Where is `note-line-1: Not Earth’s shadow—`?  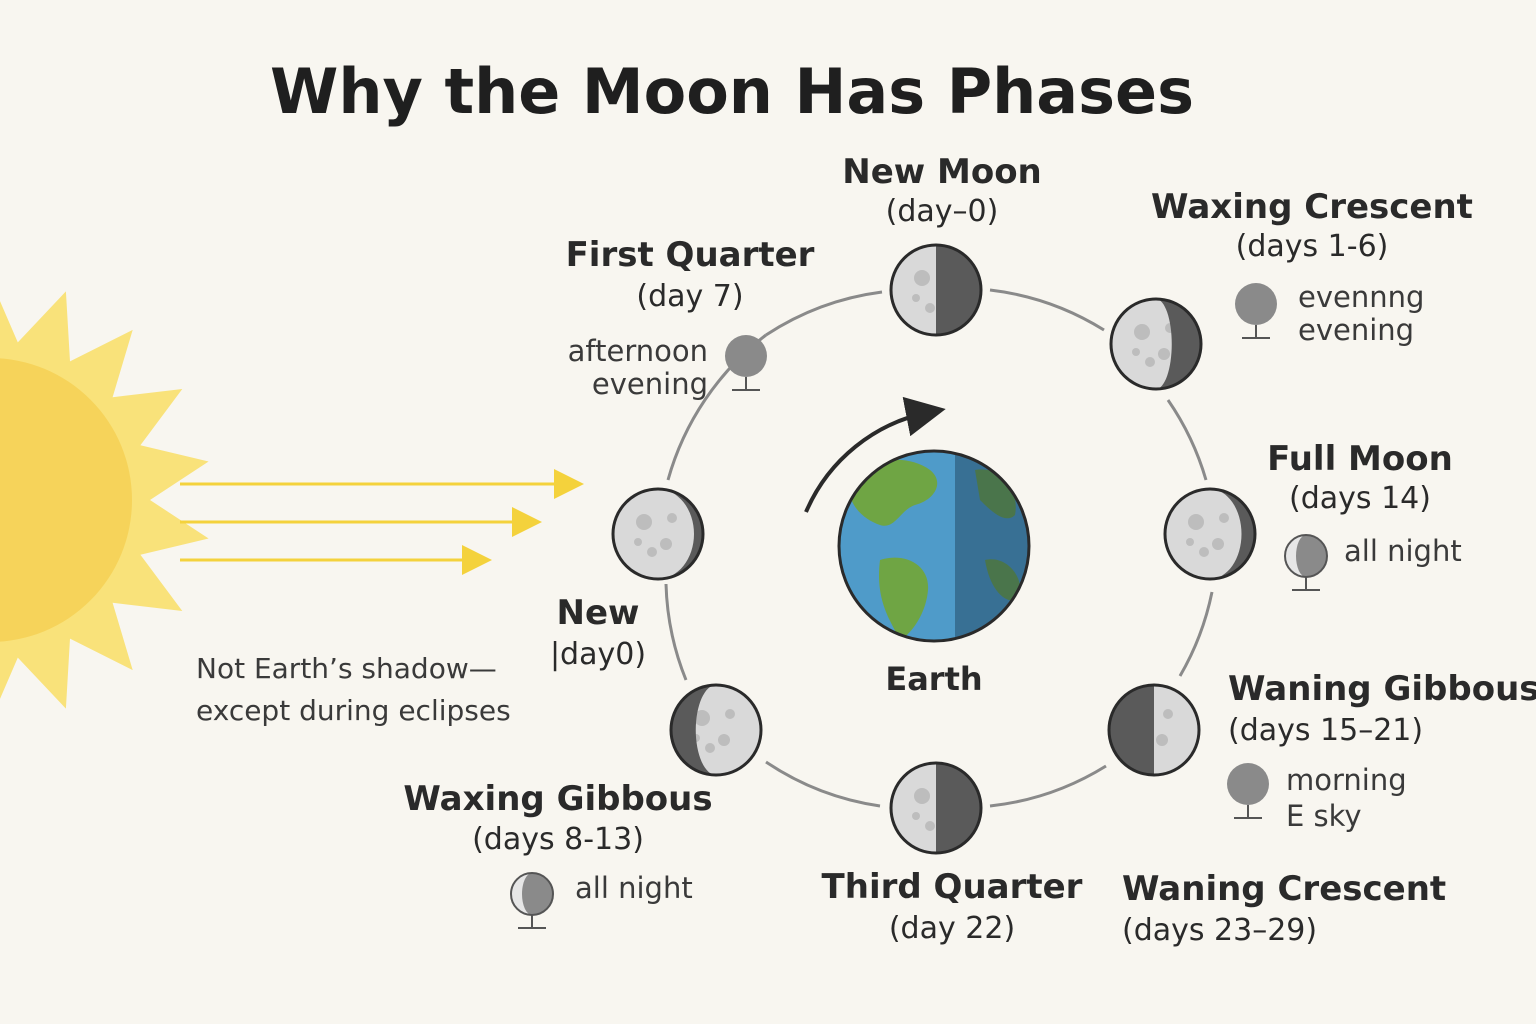
note-line-1: Not Earth’s shadow— is located at coordinates (346, 668).